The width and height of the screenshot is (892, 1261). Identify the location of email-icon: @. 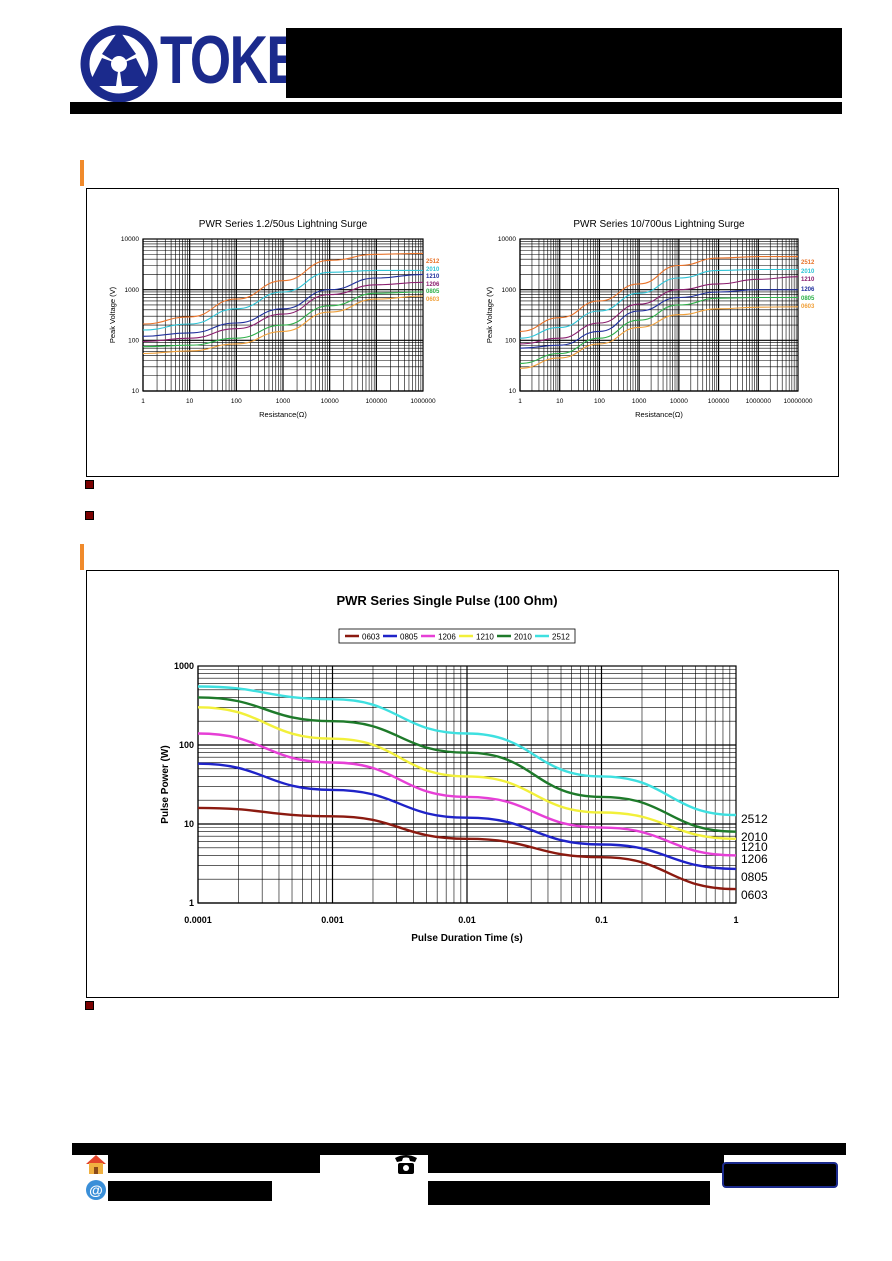
(96, 1190).